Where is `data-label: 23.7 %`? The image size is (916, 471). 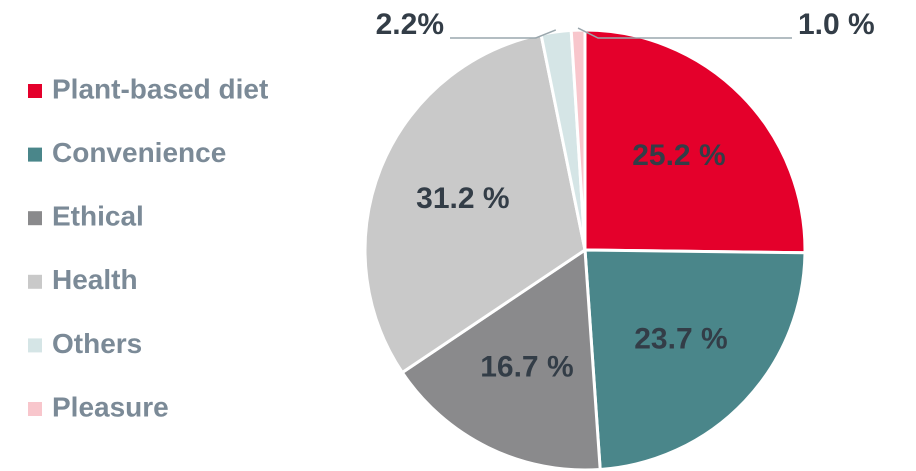
data-label: 23.7 % is located at coordinates (680, 339).